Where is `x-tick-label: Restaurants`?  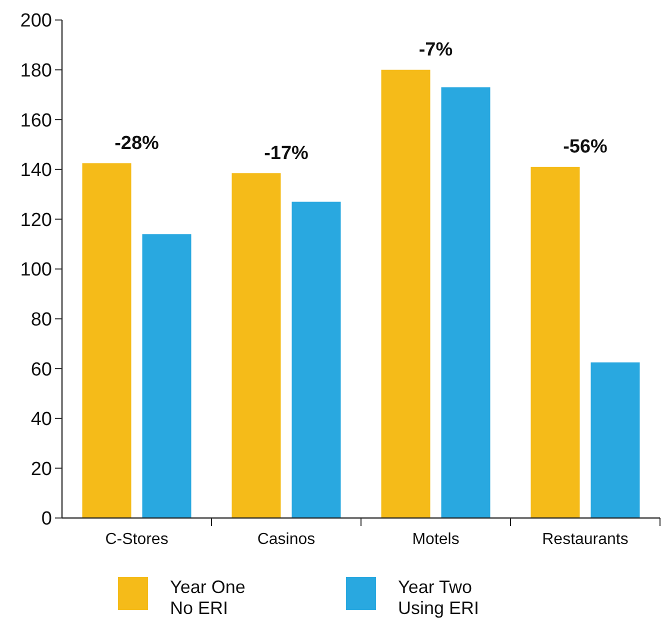
x-tick-label: Restaurants is located at coordinates (585, 539).